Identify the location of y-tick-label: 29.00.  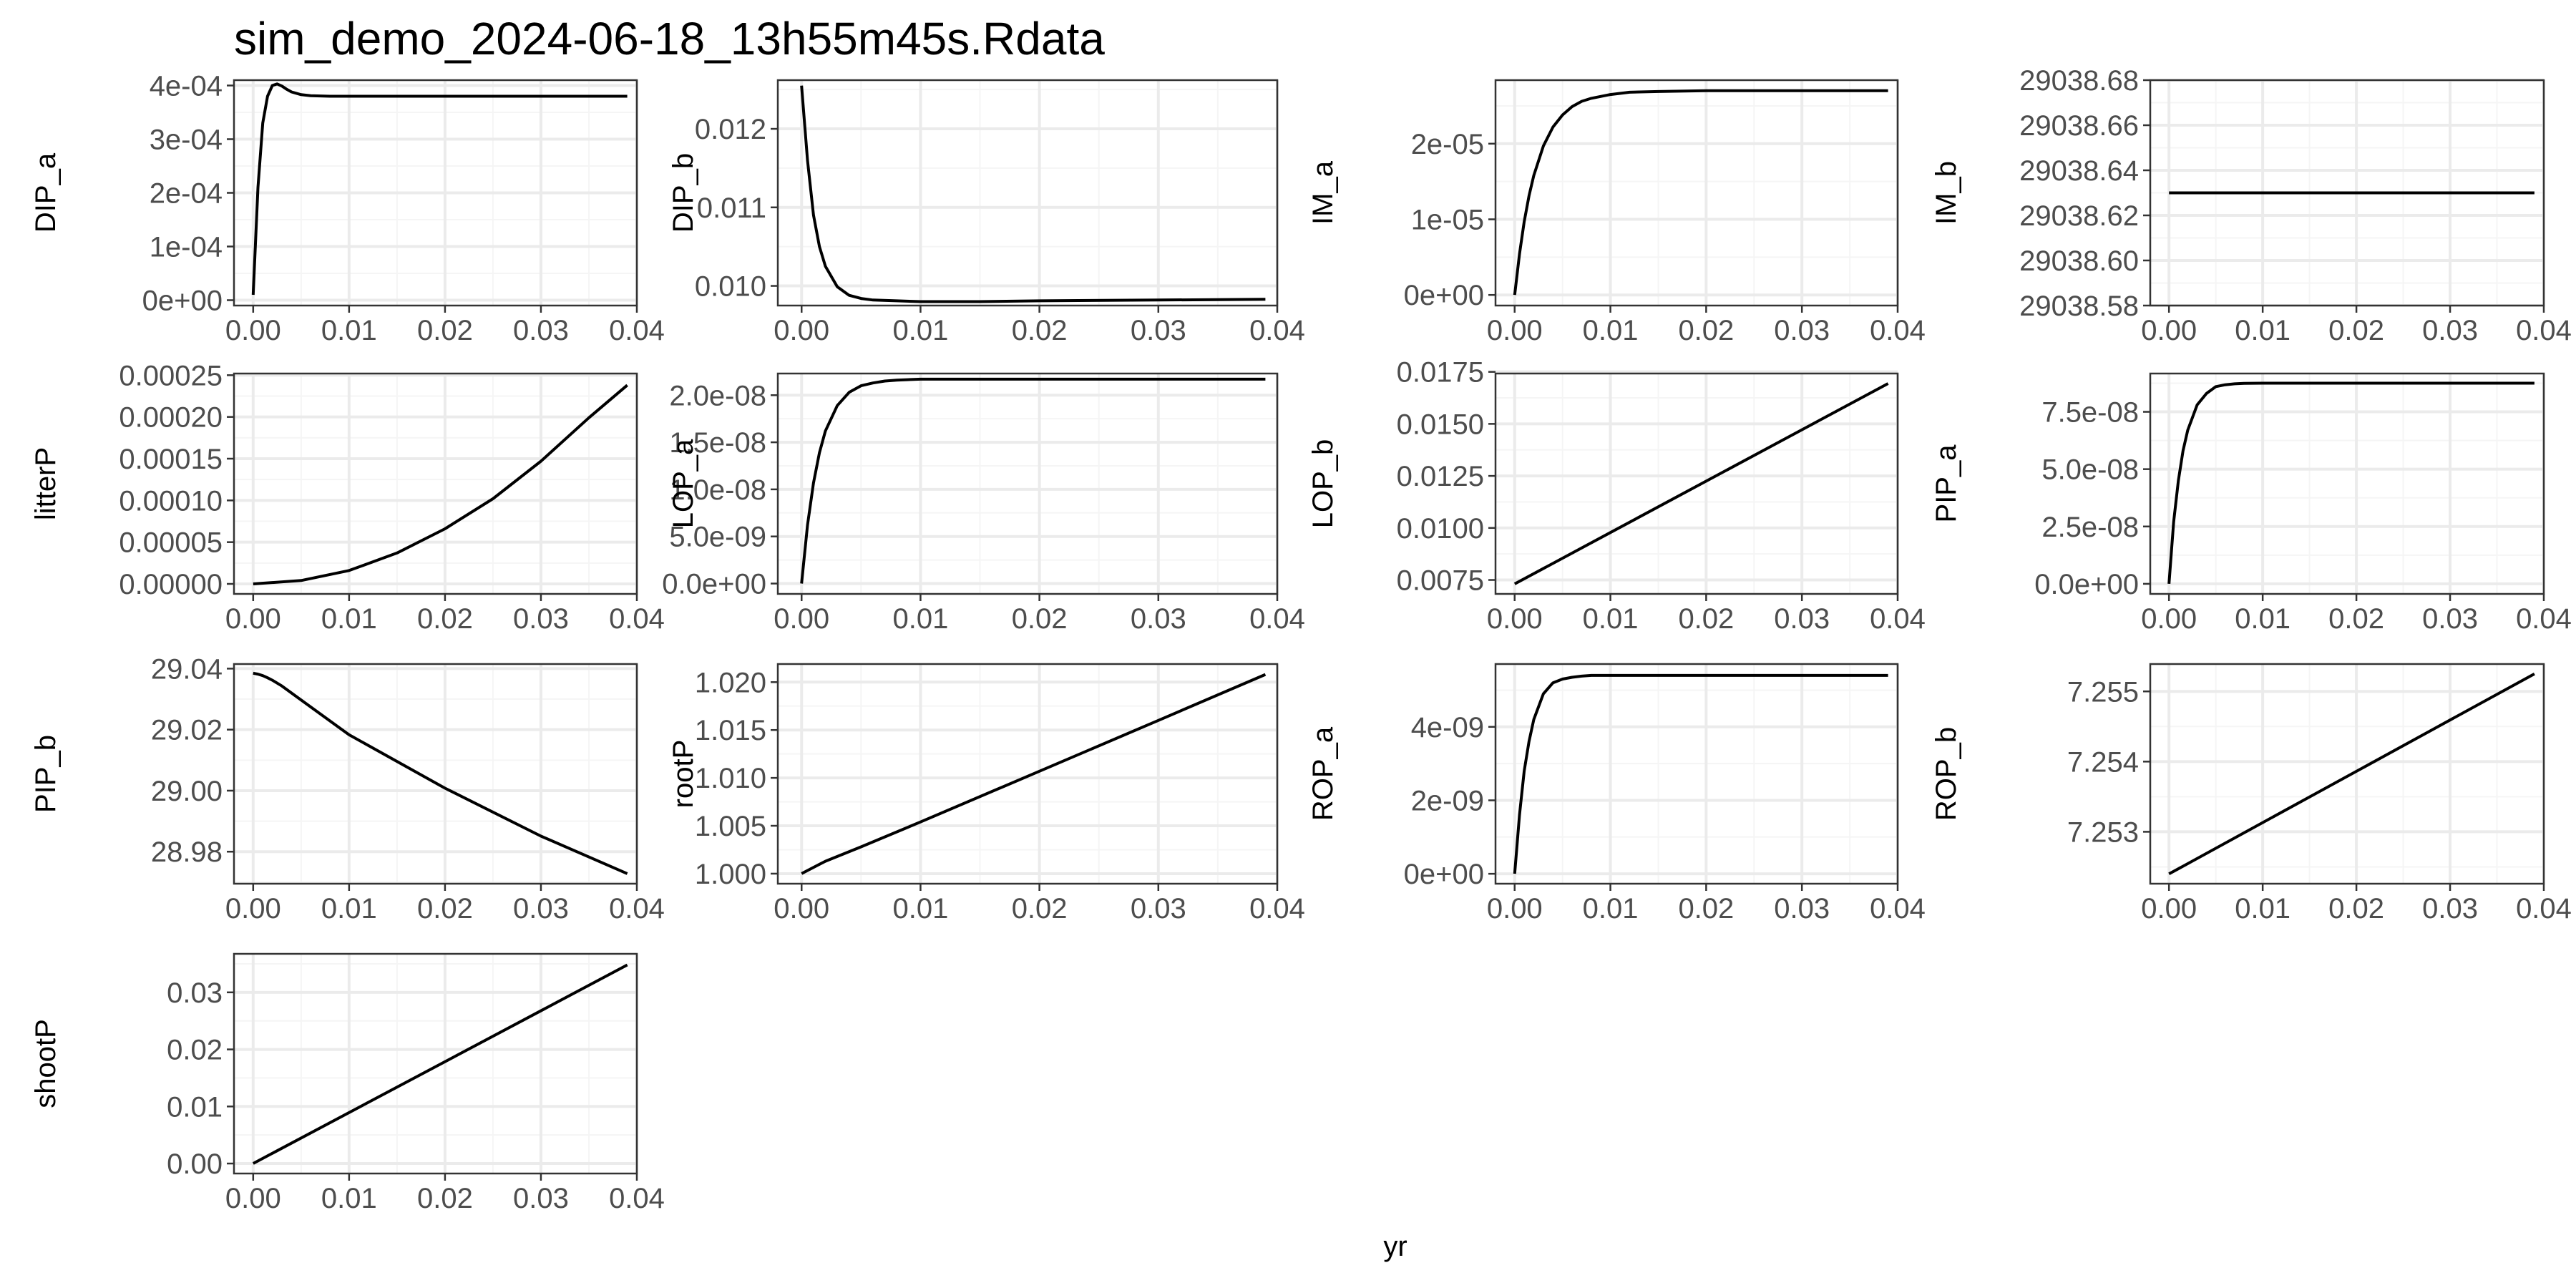
(187, 791).